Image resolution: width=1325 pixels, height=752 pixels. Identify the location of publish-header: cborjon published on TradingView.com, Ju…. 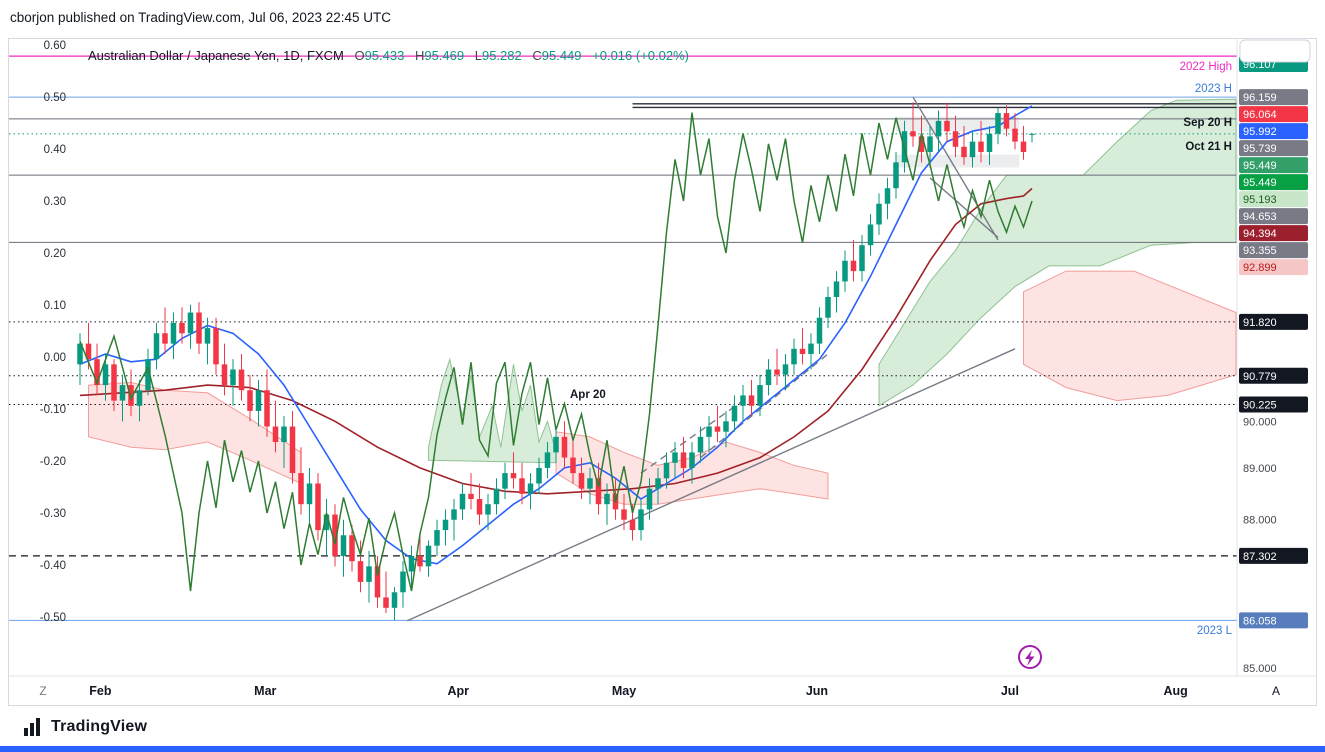
(662, 19).